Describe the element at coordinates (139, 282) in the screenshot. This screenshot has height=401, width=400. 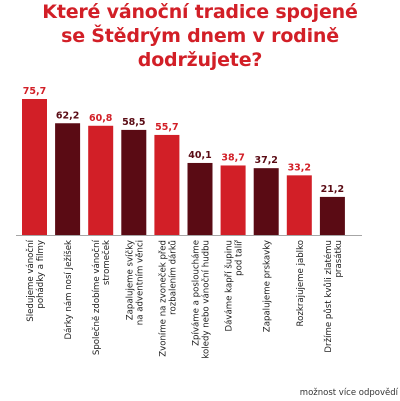
I see `category-label-line: na adventním věnci` at that location.